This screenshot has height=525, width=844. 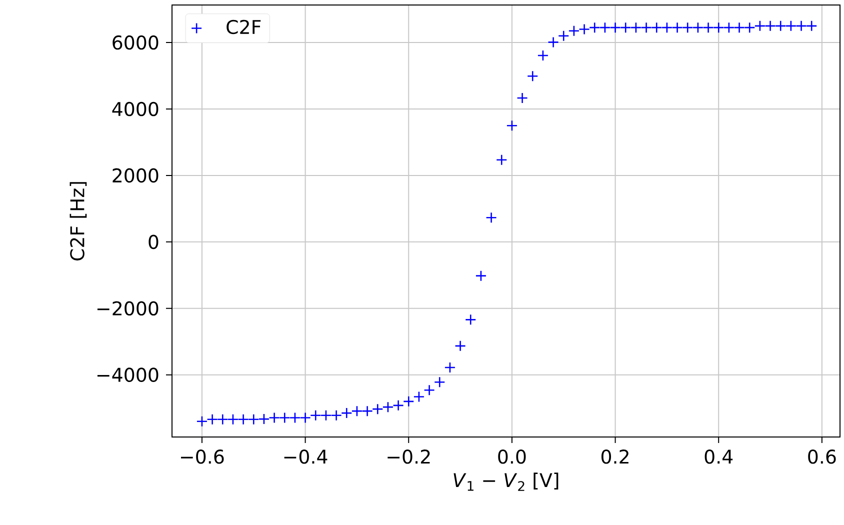 I want to click on x-tick-label: 0.0, so click(x=512, y=456).